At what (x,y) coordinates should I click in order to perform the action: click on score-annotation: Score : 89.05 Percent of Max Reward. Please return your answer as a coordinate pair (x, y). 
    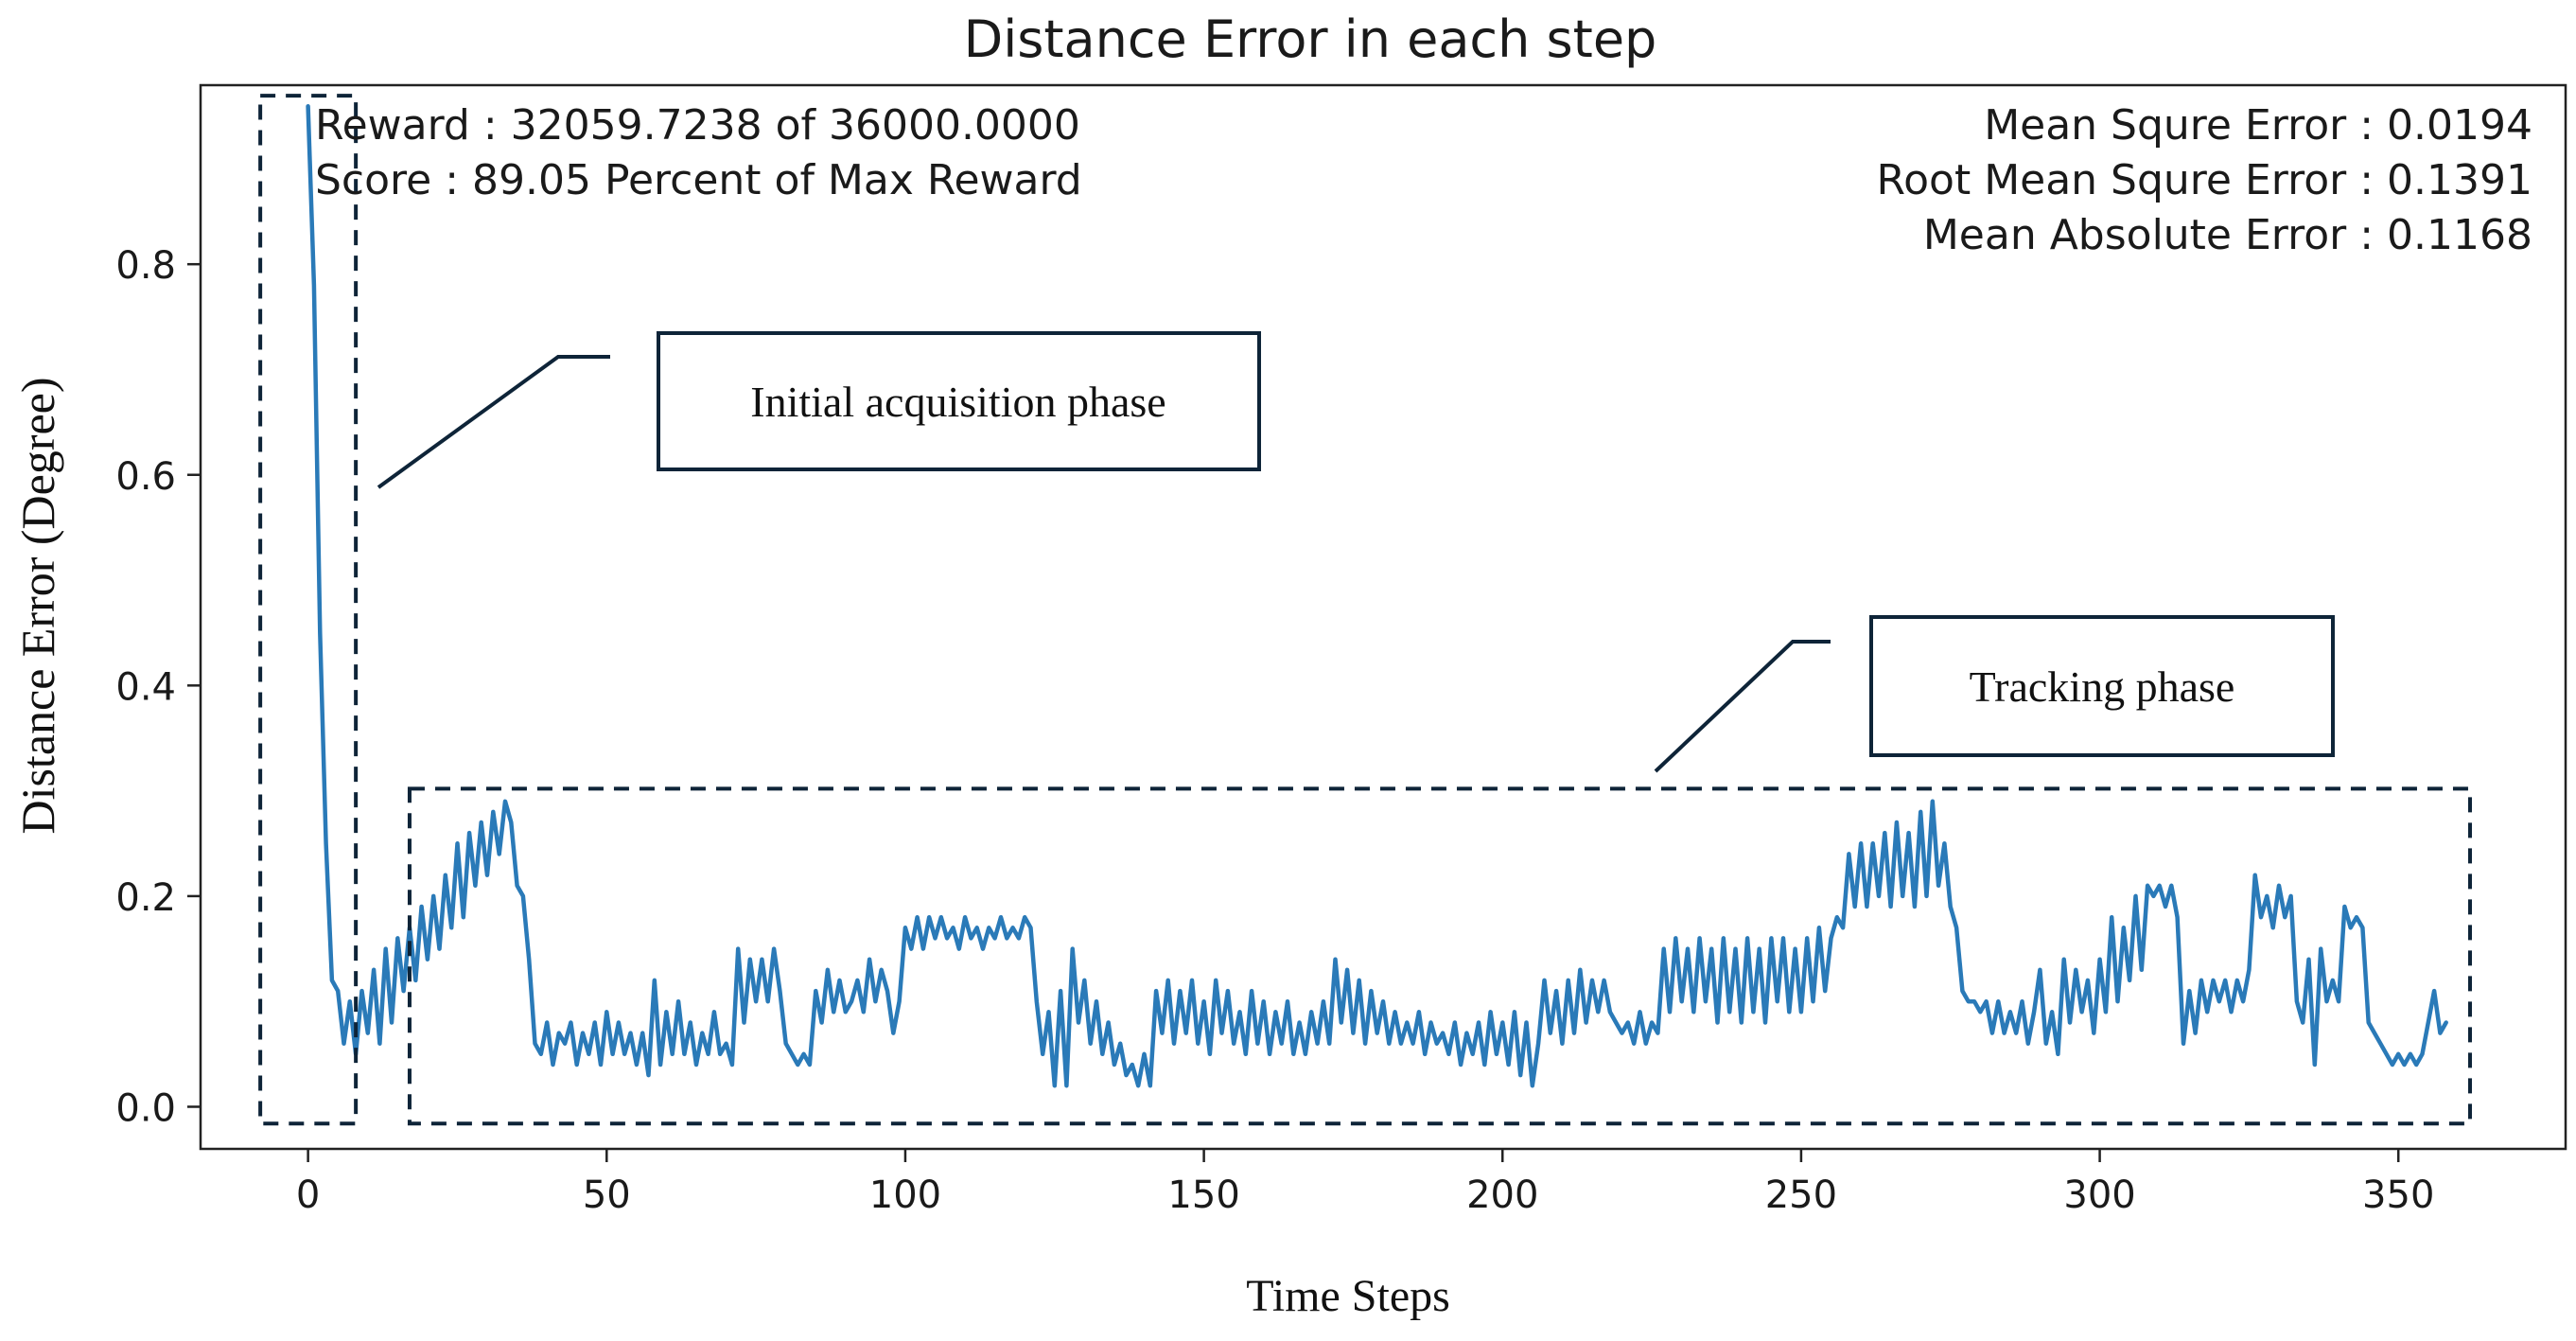
    Looking at the image, I should click on (698, 180).